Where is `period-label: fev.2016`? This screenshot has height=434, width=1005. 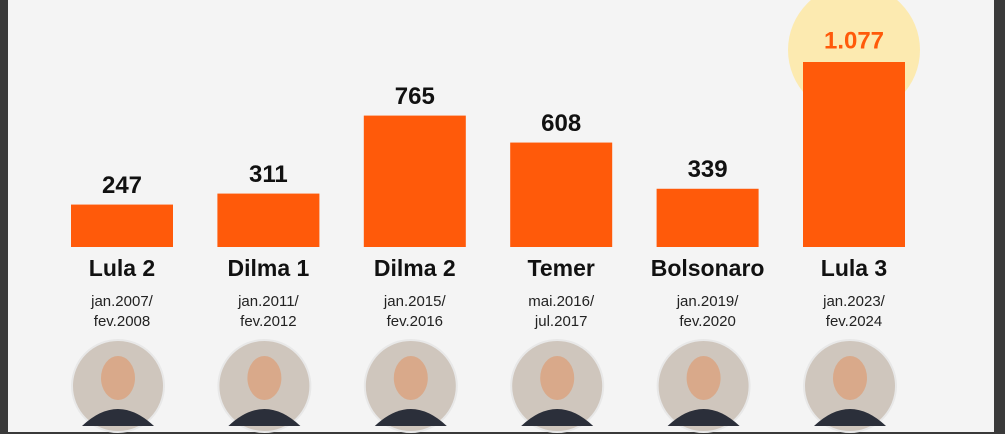
period-label: fev.2016 is located at coordinates (415, 321).